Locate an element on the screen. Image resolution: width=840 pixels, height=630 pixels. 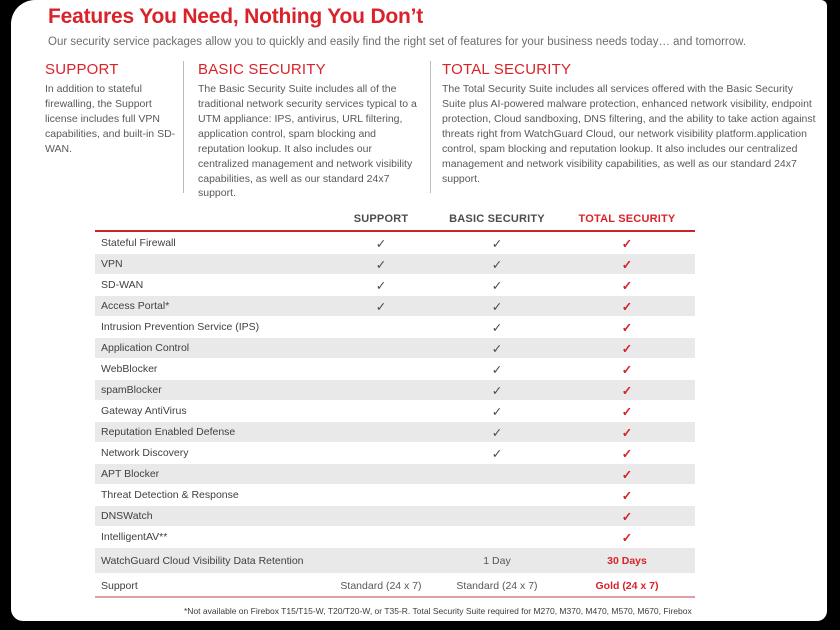
feature-name: spamBlocker is located at coordinates (131, 390).